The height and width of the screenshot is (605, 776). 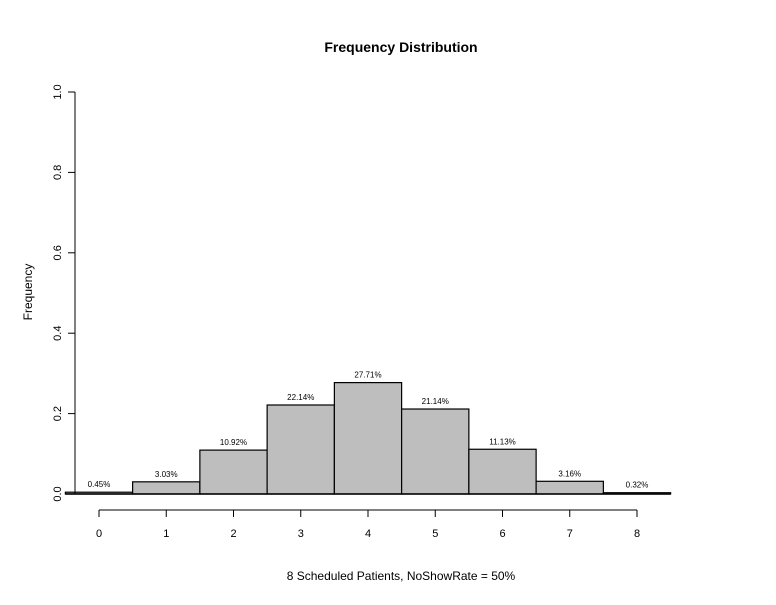 I want to click on x-tick-label-4: 4, so click(x=368, y=534).